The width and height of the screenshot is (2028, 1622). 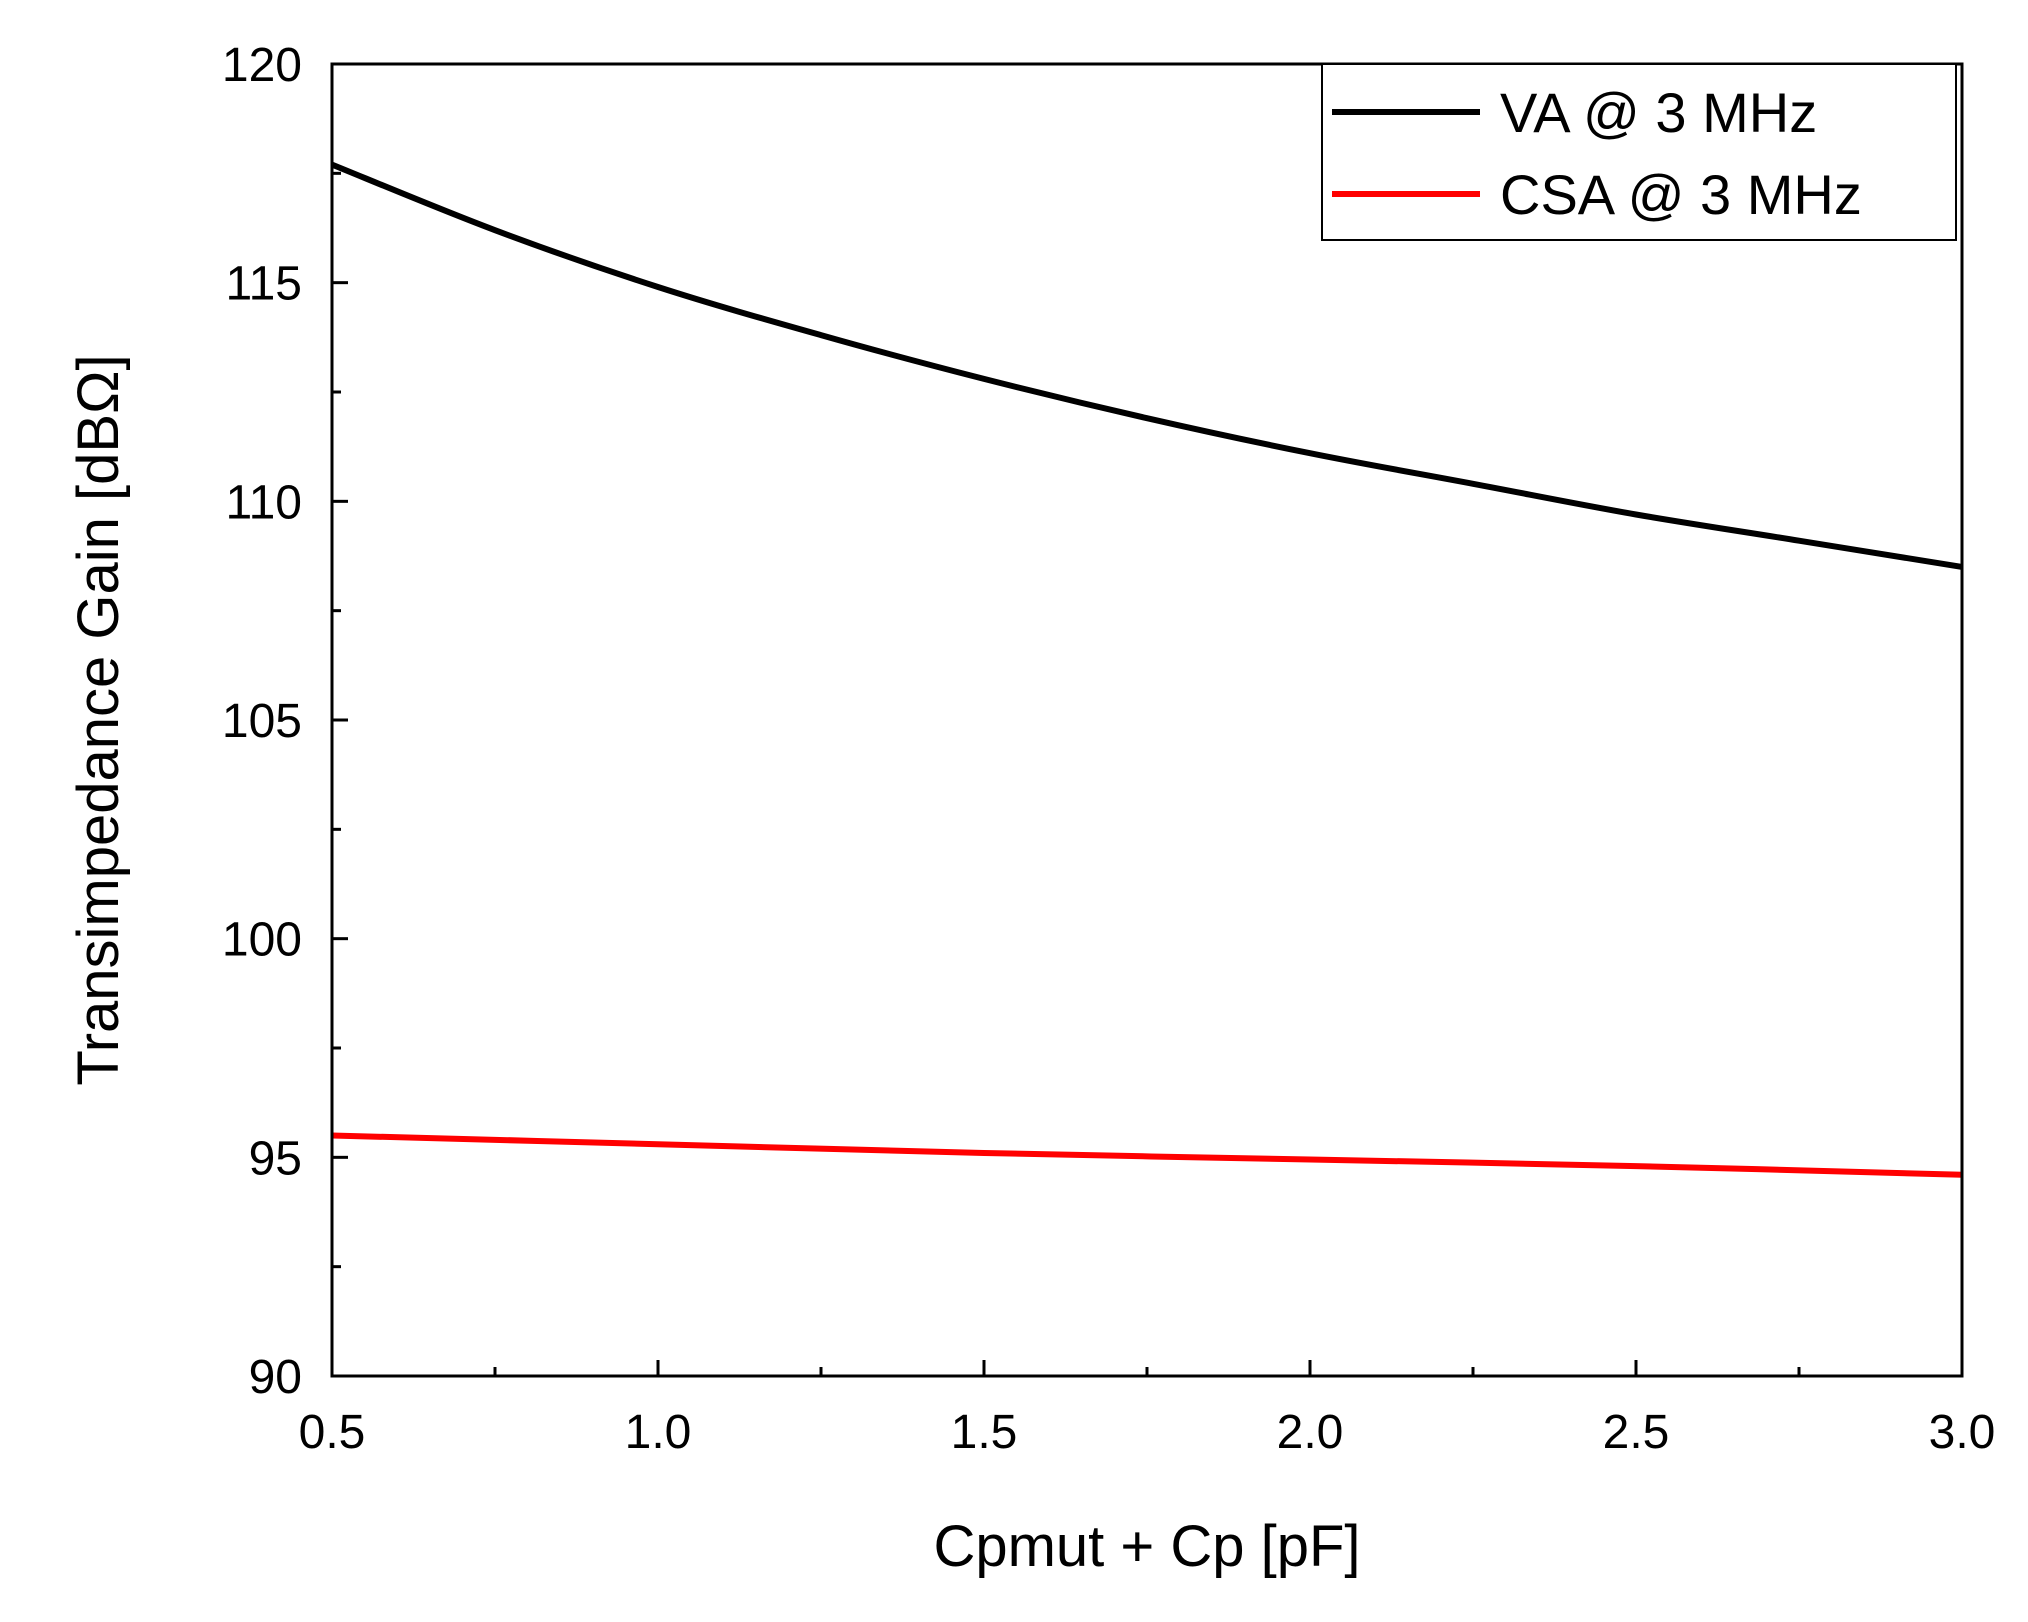 What do you see at coordinates (332, 1432) in the screenshot?
I see `x-tick-label: 0.5` at bounding box center [332, 1432].